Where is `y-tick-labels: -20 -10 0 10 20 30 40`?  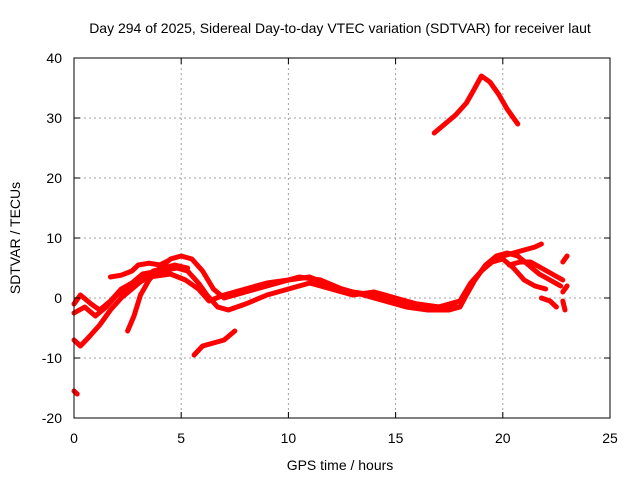 y-tick-labels: -20 -10 0 10 20 30 40 is located at coordinates (52, 238).